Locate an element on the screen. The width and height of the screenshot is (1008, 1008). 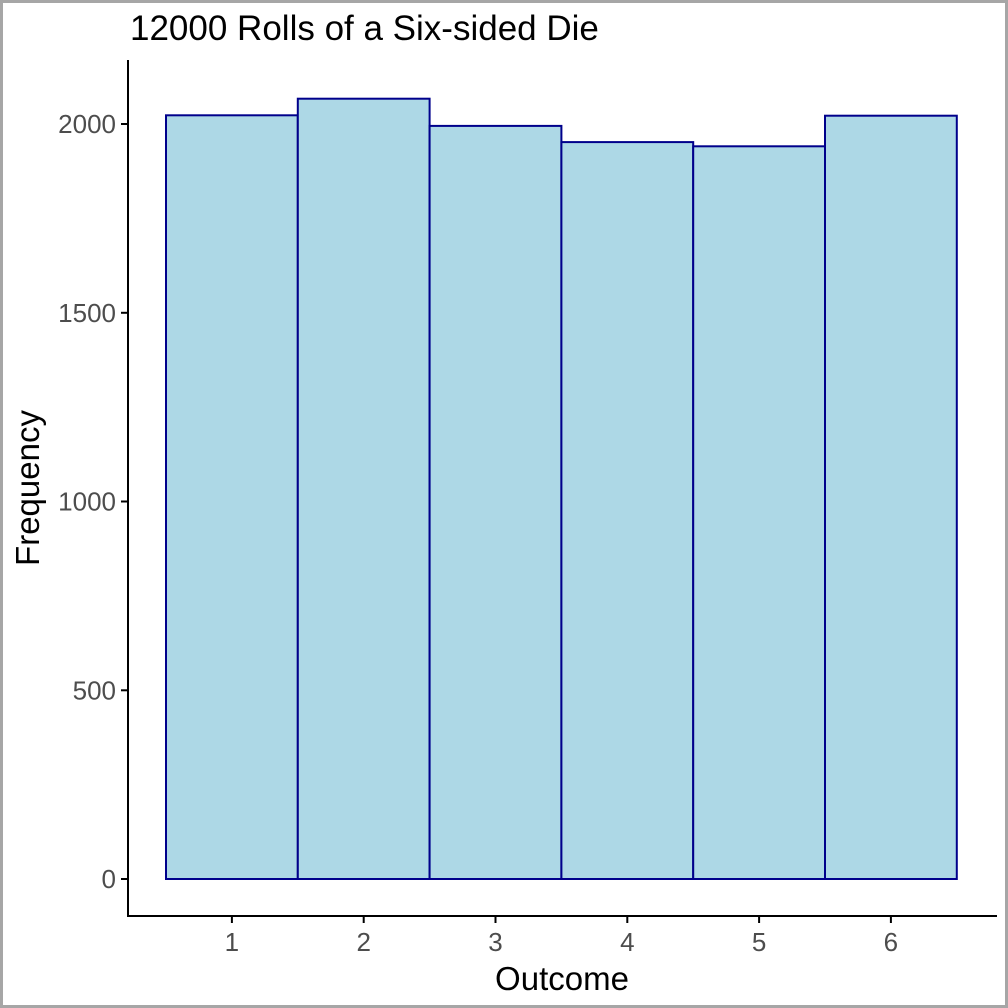
x-tick-label: 3 is located at coordinates (495, 942).